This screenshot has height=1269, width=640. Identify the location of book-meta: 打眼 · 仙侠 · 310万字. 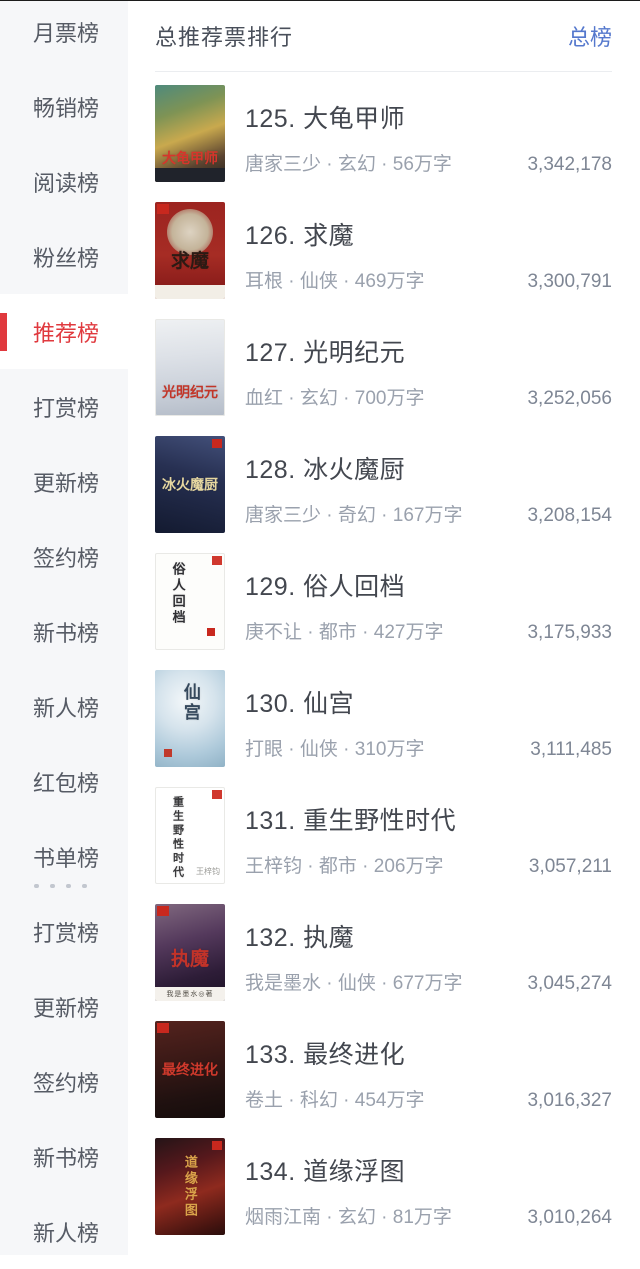
(335, 749).